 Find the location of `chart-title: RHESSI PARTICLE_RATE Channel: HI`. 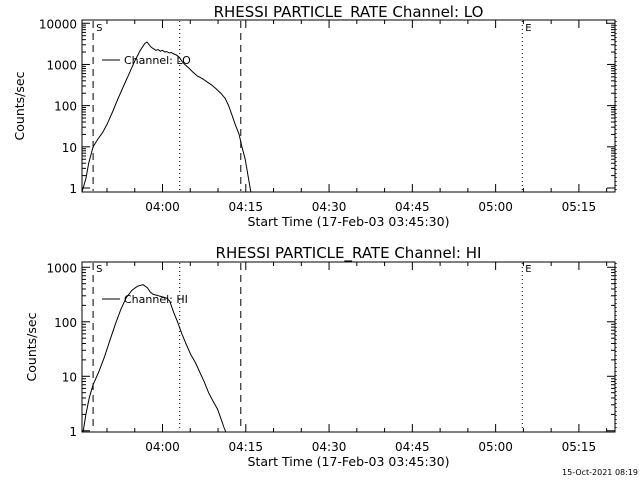

chart-title: RHESSI PARTICLE_RATE Channel: HI is located at coordinates (349, 253).